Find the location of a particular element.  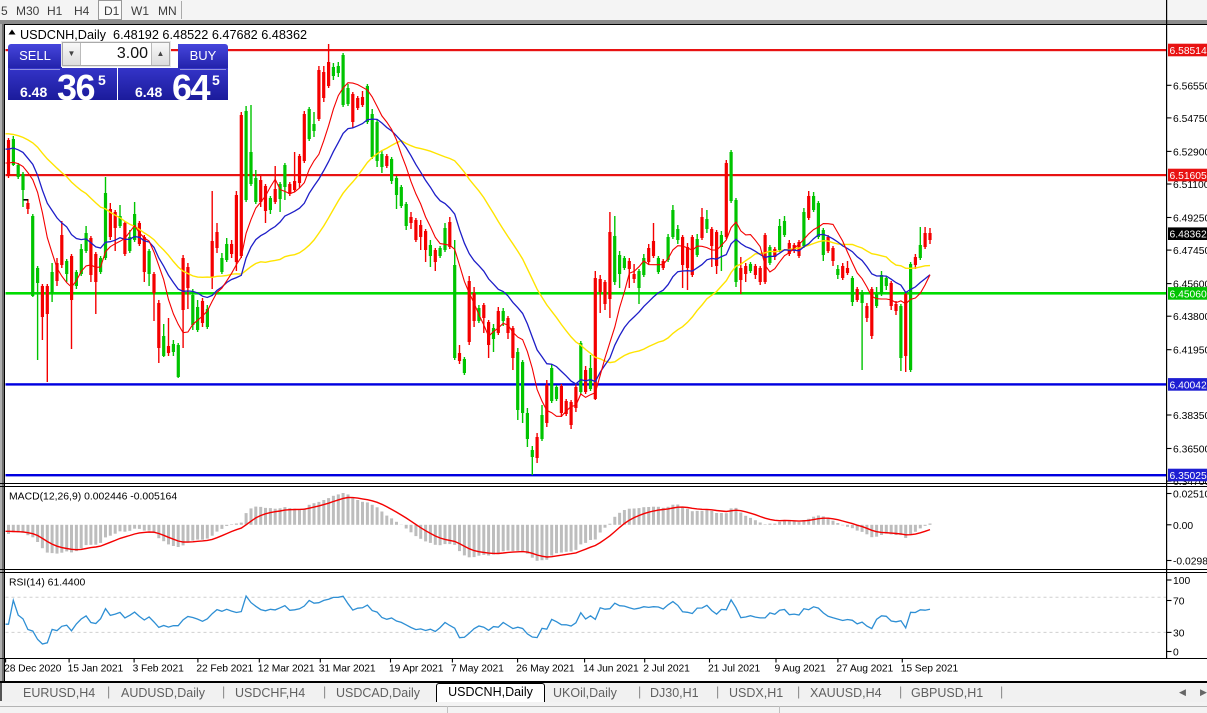

svg-text: 6.41950 is located at coordinates (1190, 351).